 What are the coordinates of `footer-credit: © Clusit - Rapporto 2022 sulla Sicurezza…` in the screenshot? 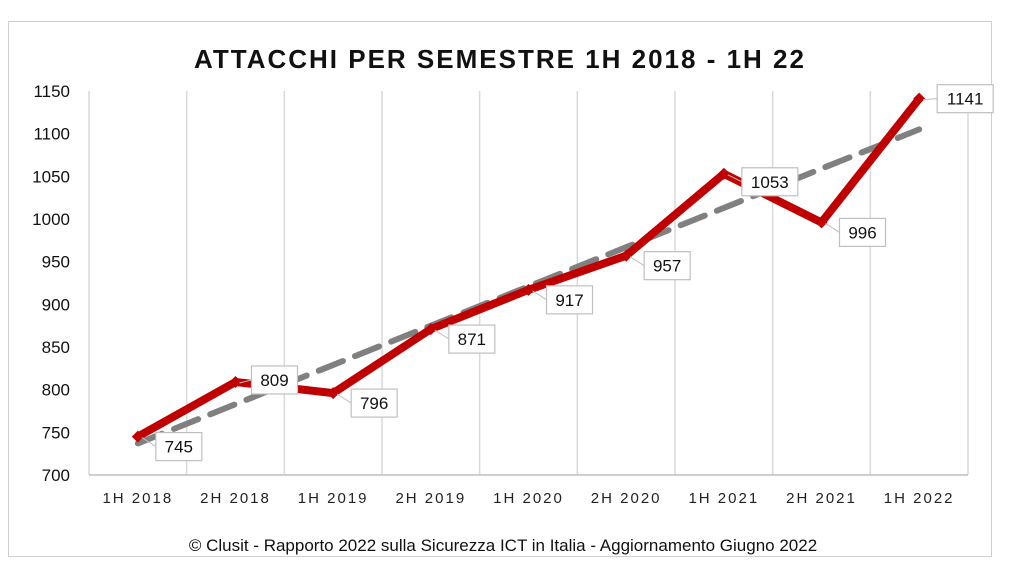 It's located at (503, 545).